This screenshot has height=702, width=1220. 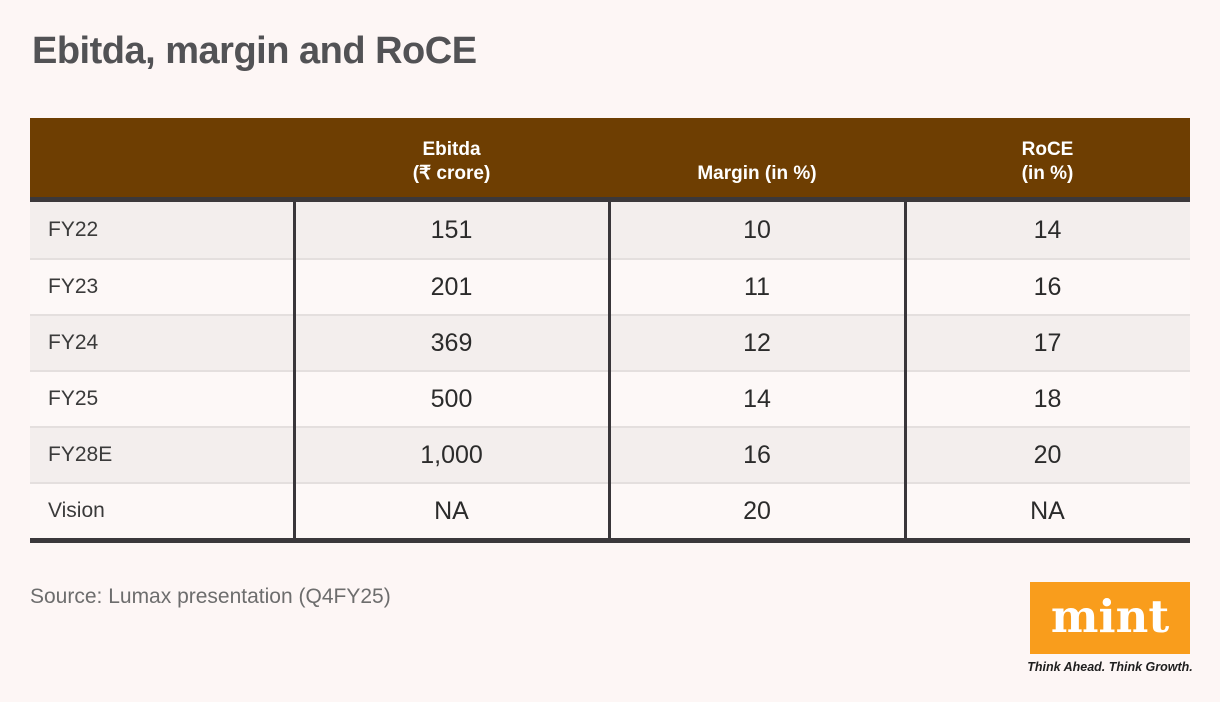 I want to click on cell-margin: 20, so click(x=757, y=510).